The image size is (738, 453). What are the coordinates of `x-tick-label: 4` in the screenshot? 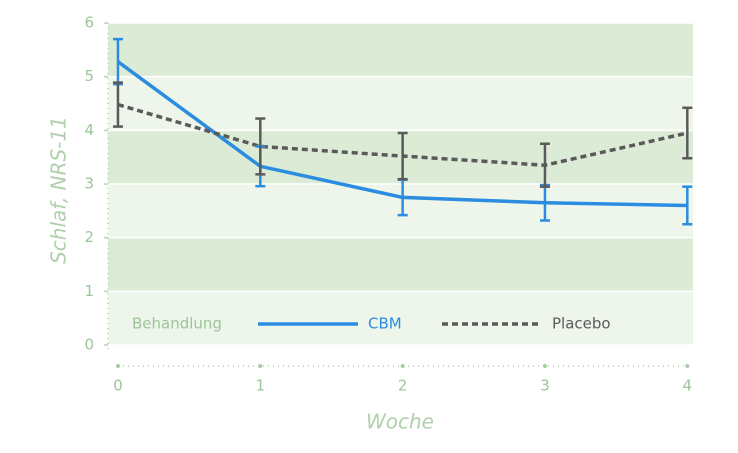 It's located at (688, 386).